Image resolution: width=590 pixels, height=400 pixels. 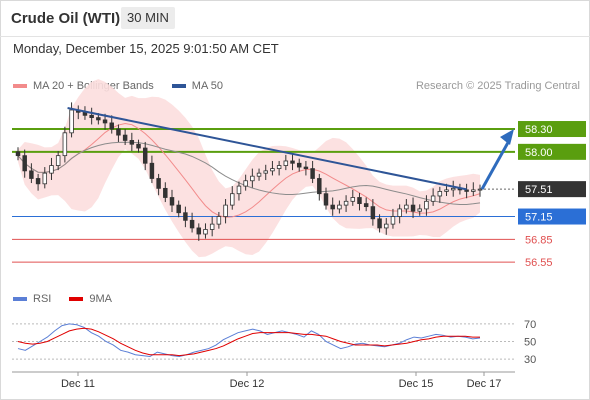 What do you see at coordinates (20, 299) in the screenshot?
I see `rsi-swatch-icon` at bounding box center [20, 299].